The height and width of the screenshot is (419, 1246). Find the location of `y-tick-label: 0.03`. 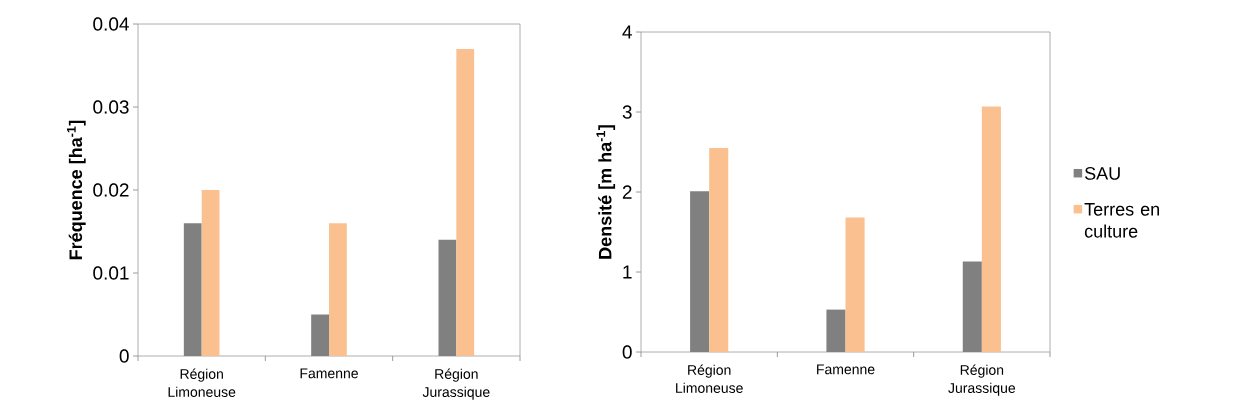

y-tick-label: 0.03 is located at coordinates (111, 107).